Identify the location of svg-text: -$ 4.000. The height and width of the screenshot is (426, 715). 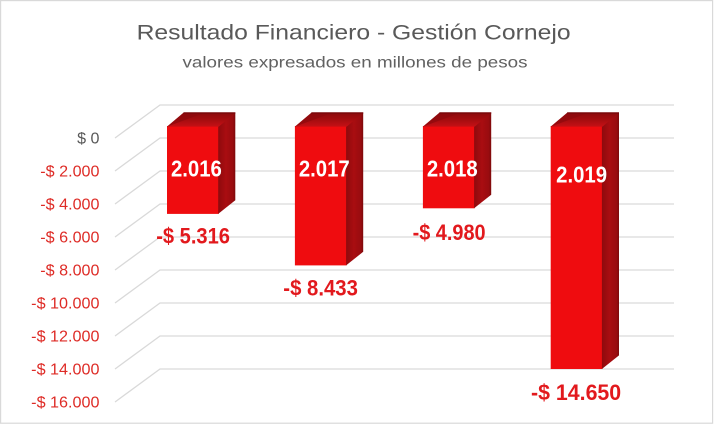
(70, 205).